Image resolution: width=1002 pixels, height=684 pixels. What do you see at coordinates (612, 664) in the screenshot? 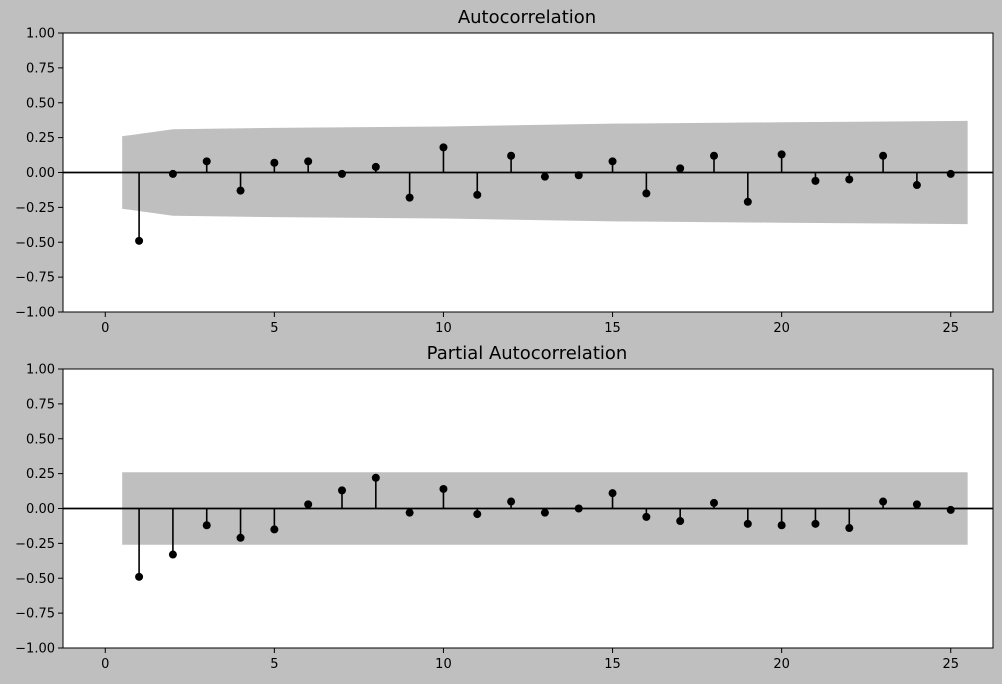
I see `pacf-xtick-label: 15` at bounding box center [612, 664].